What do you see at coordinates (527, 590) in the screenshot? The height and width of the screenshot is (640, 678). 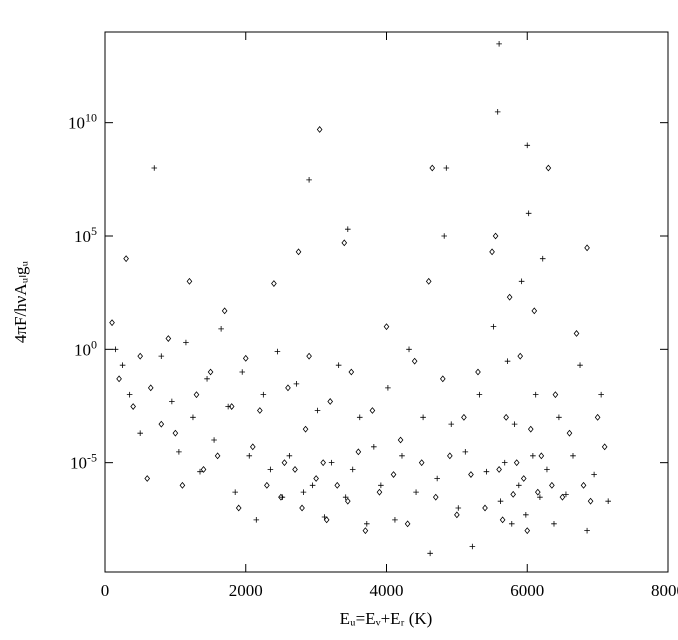 I see `x-tick-label: 6000` at bounding box center [527, 590].